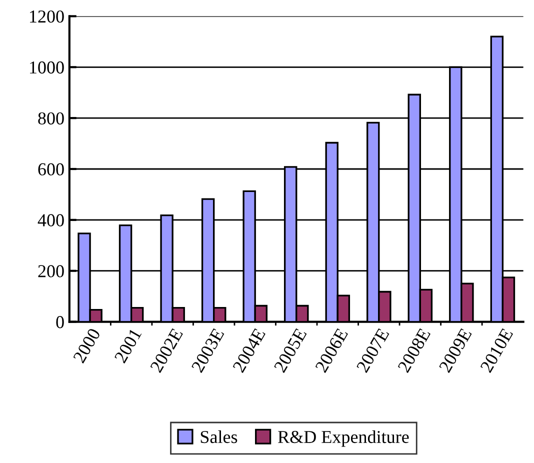  Describe the element at coordinates (51, 220) in the screenshot. I see `y-tick-label: 400` at that location.